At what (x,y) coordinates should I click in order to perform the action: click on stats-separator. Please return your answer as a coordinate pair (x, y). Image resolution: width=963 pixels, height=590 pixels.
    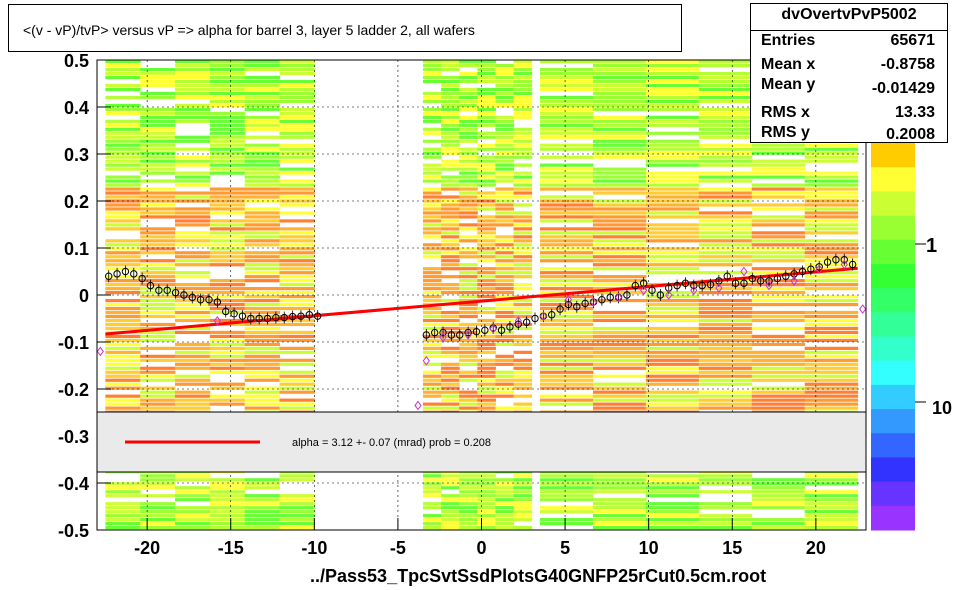
    Looking at the image, I should click on (849, 30).